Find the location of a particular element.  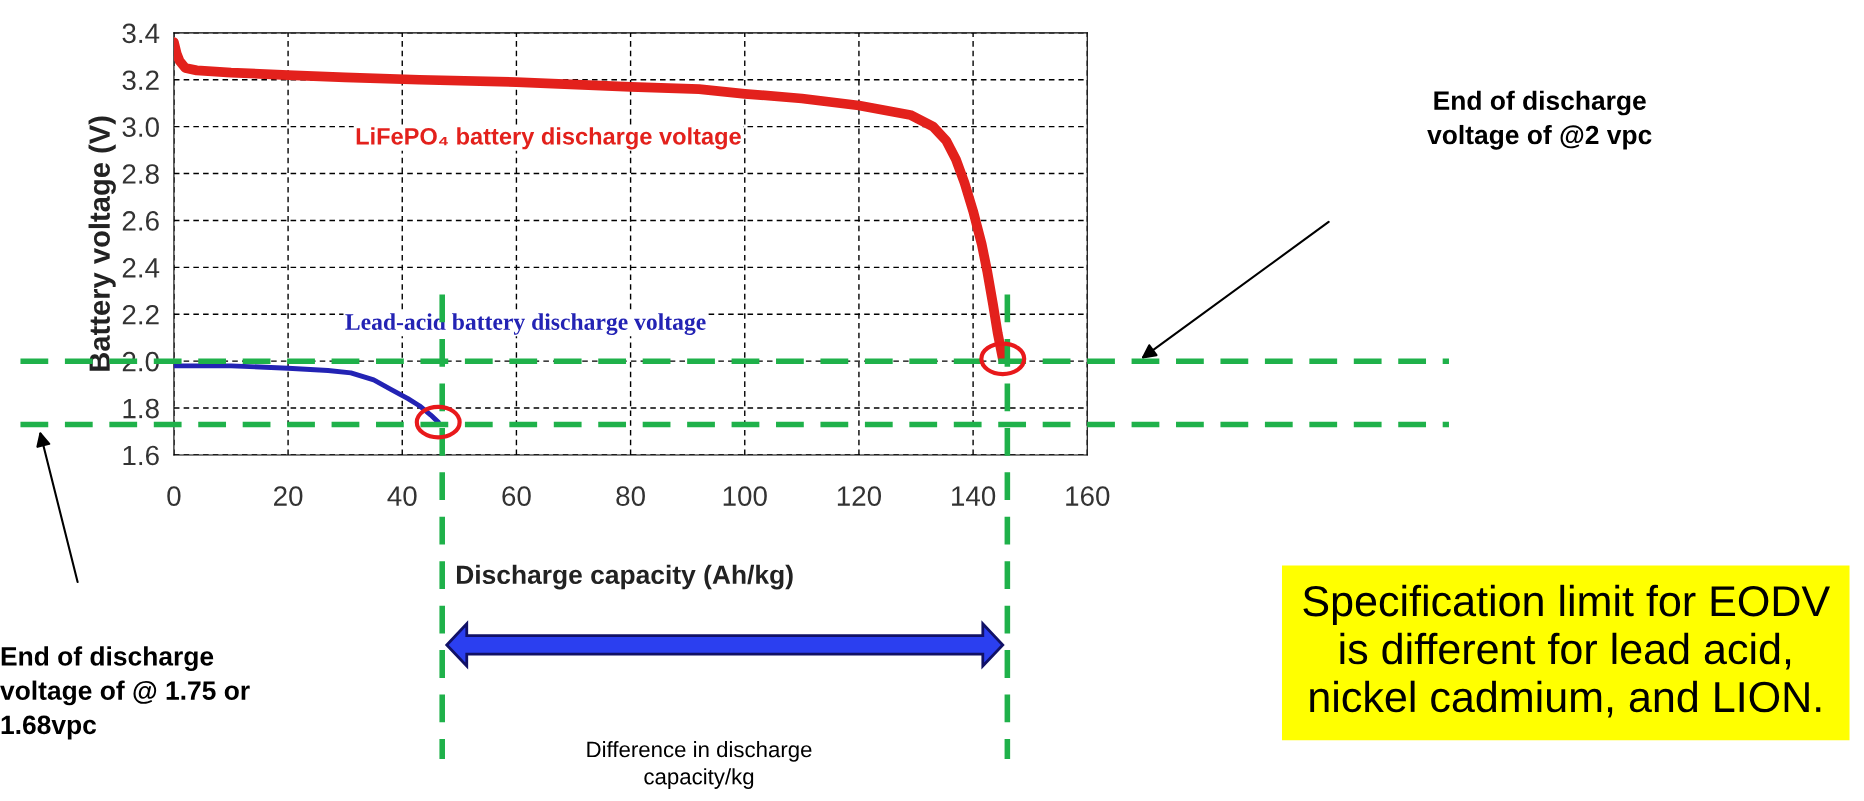

x-tick-label: 80 is located at coordinates (630, 496).